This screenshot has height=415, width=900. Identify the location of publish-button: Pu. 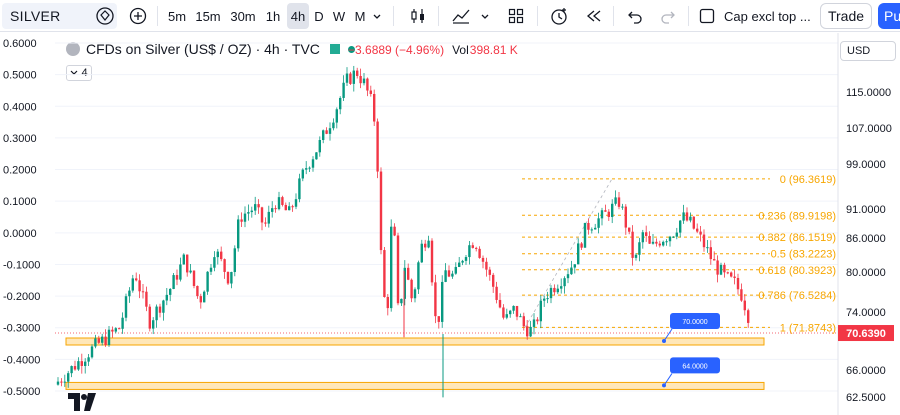
(889, 16).